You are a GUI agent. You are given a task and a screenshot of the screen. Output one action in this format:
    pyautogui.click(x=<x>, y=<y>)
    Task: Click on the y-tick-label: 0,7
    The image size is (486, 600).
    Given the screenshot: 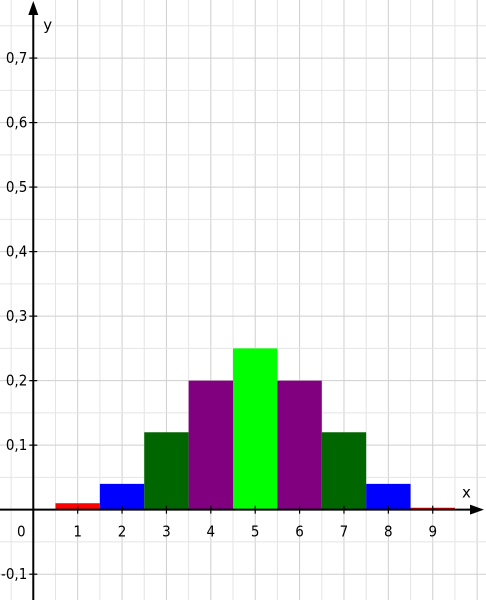 What is the action you would take?
    pyautogui.click(x=16, y=58)
    